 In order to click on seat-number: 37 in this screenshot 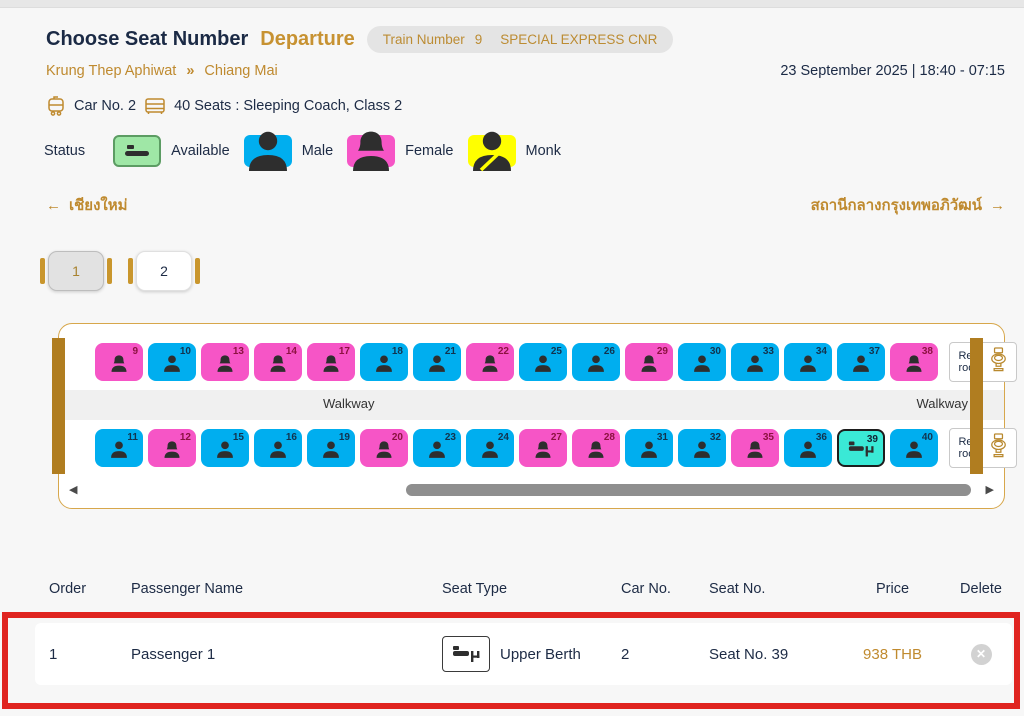, I will do `click(874, 351)`.